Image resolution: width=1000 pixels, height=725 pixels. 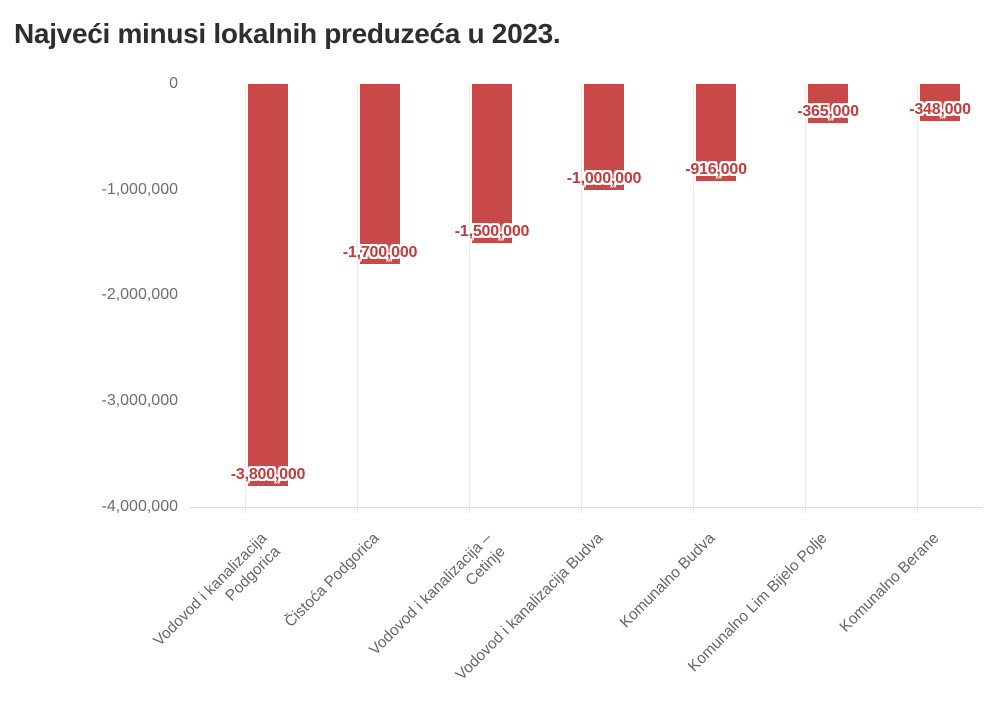 I want to click on bar-value-label: -1,000,000, so click(x=604, y=178).